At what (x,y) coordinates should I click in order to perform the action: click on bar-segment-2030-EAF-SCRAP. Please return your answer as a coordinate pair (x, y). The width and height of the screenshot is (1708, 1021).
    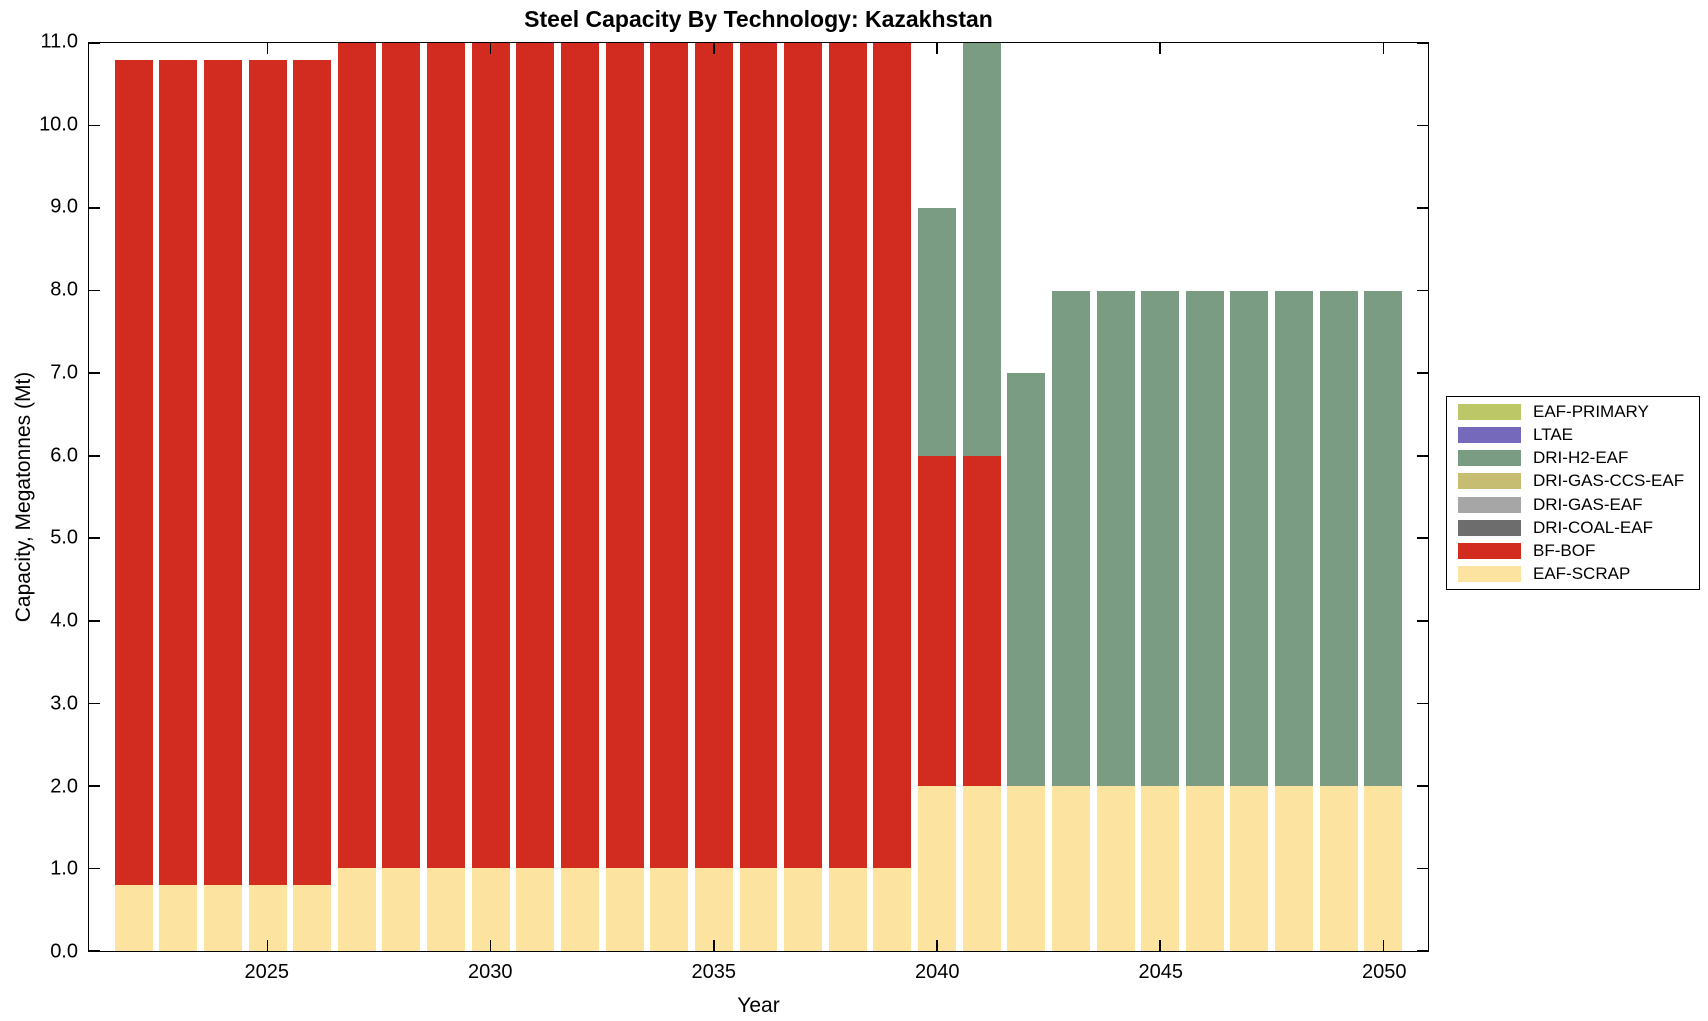
    Looking at the image, I should click on (490, 909).